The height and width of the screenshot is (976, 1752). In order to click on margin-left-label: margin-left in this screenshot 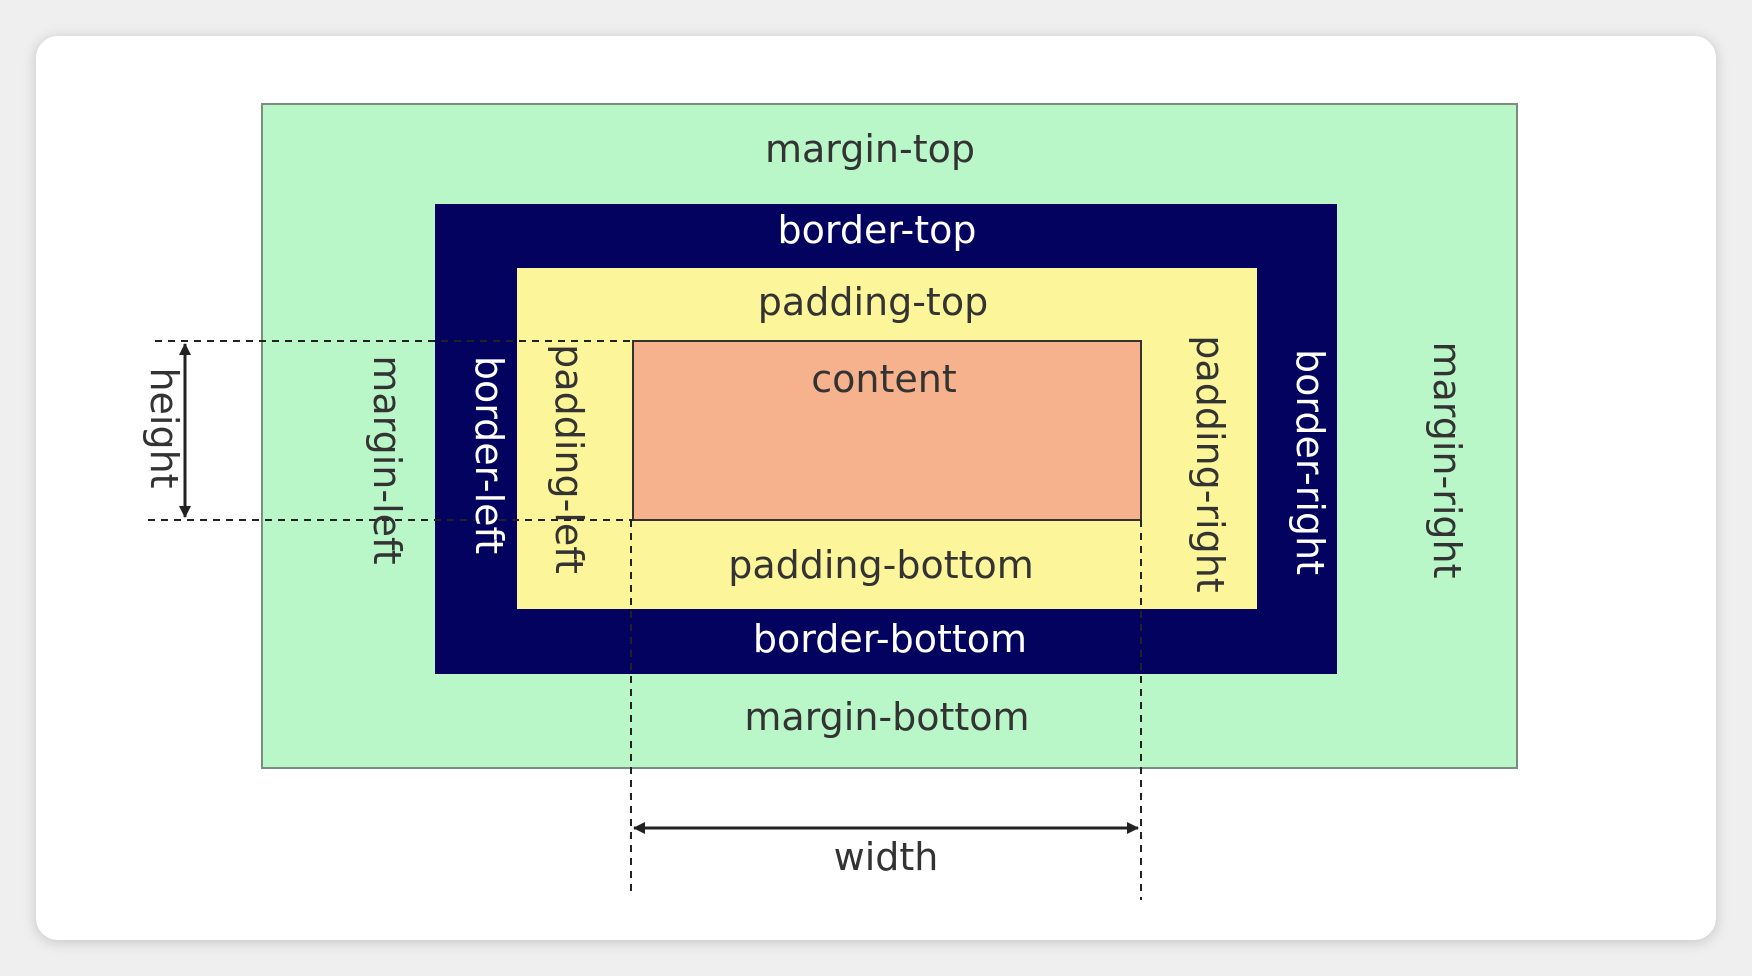, I will do `click(387, 459)`.